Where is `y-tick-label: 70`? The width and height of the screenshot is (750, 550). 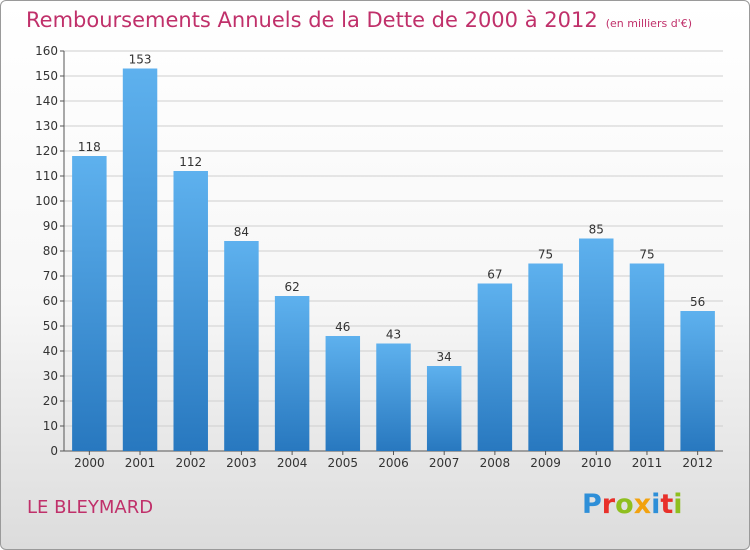 y-tick-label: 70 is located at coordinates (50, 276).